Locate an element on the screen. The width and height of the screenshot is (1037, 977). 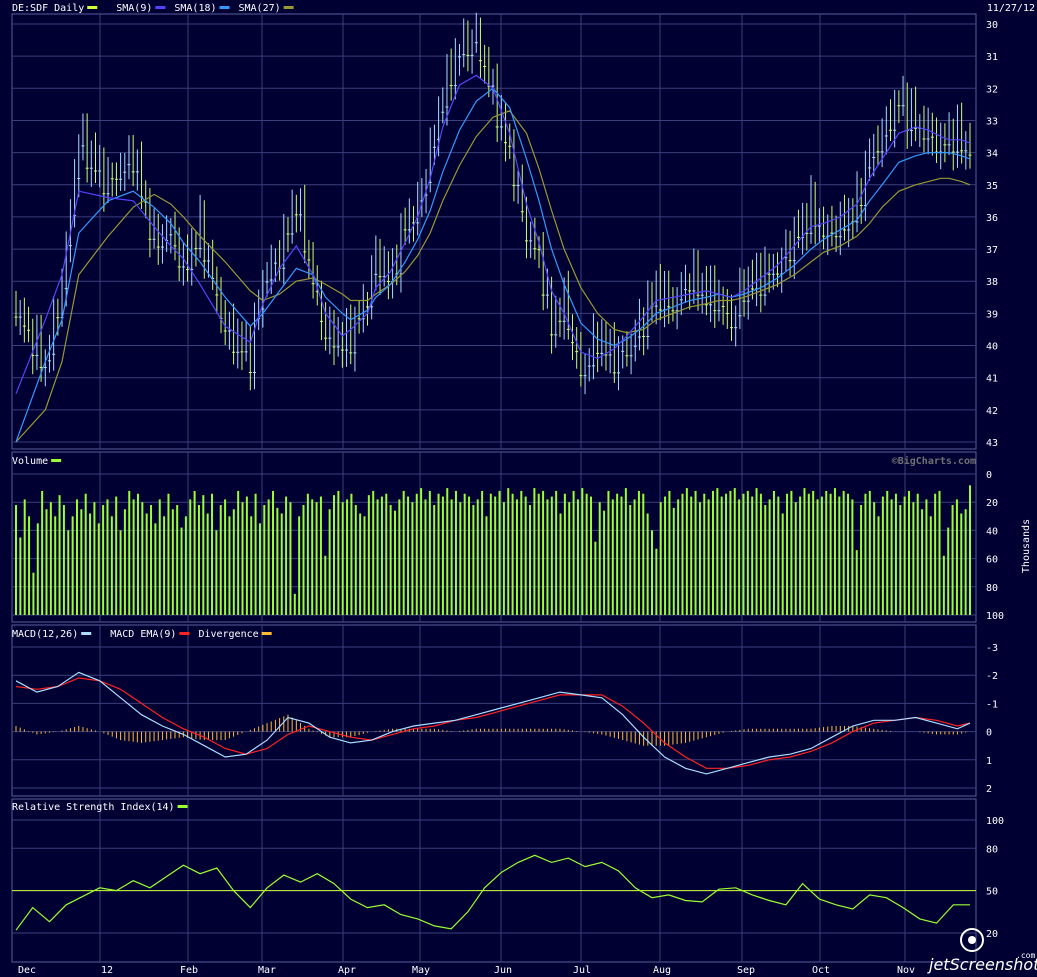
macd-legend: MACD(12,26) MACD EMA(9) Divergence is located at coordinates (142, 634).